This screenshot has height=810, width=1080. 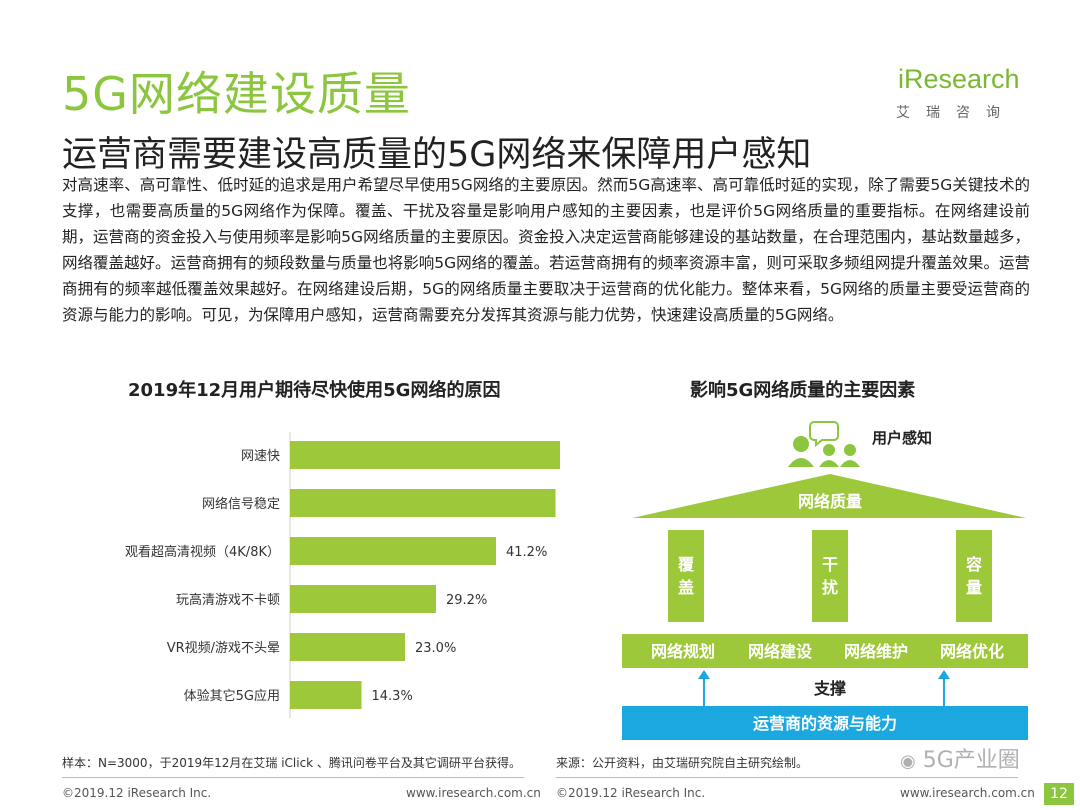 I want to click on category-label-3: 玩高清游戏不卡顿, so click(x=228, y=600).